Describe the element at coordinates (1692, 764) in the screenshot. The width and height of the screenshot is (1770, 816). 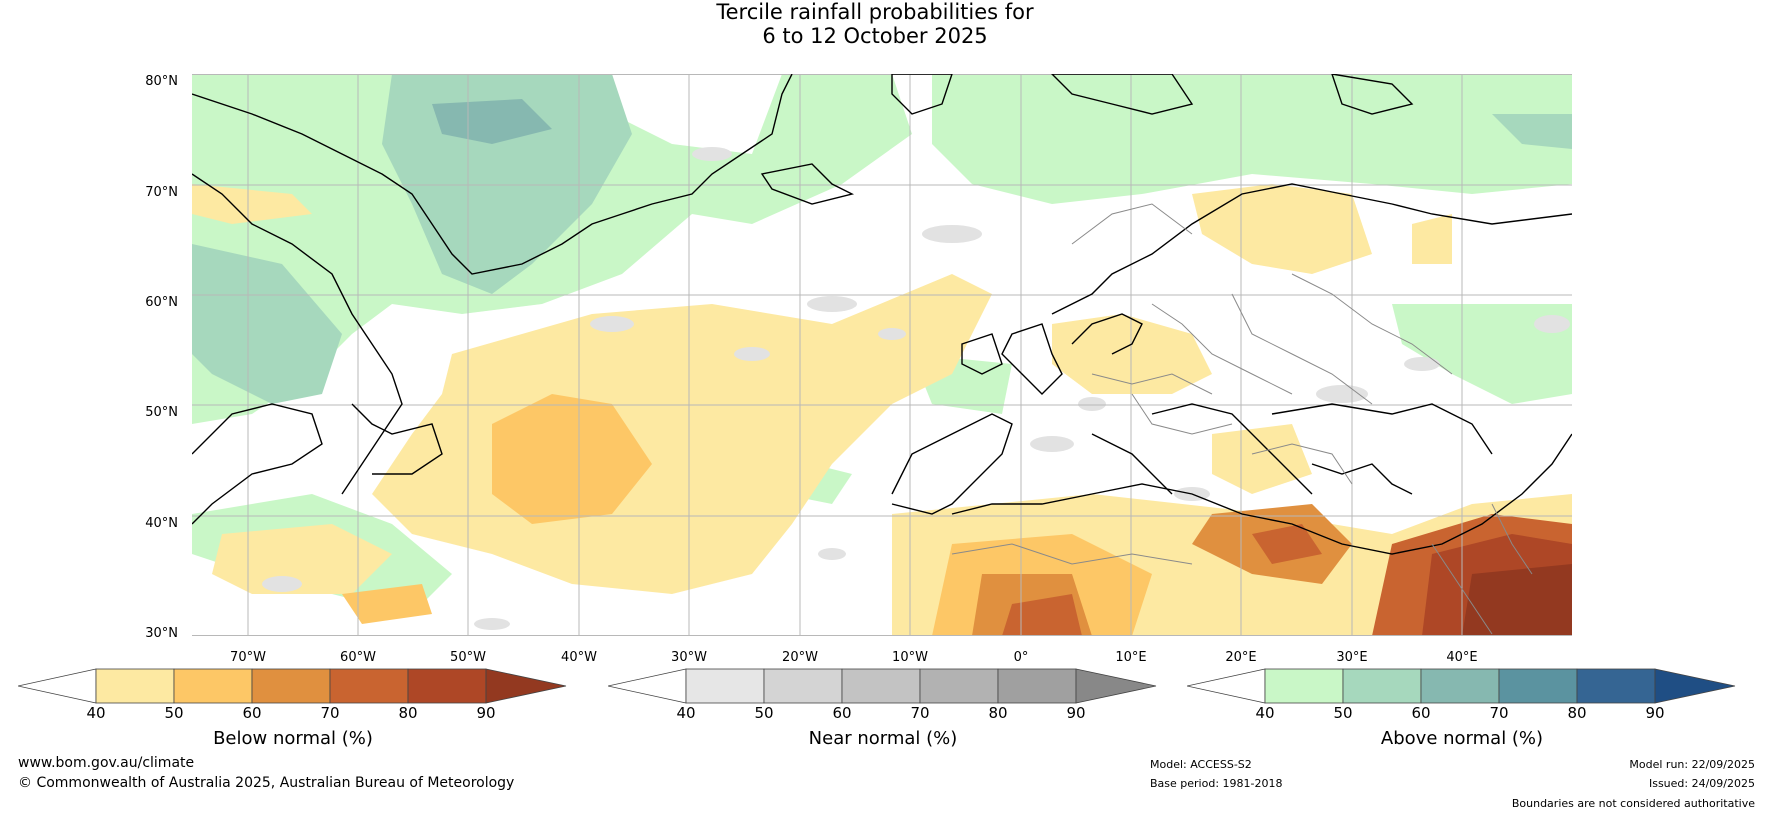
I see `model-run: Model run: 22/09/2025` at that location.